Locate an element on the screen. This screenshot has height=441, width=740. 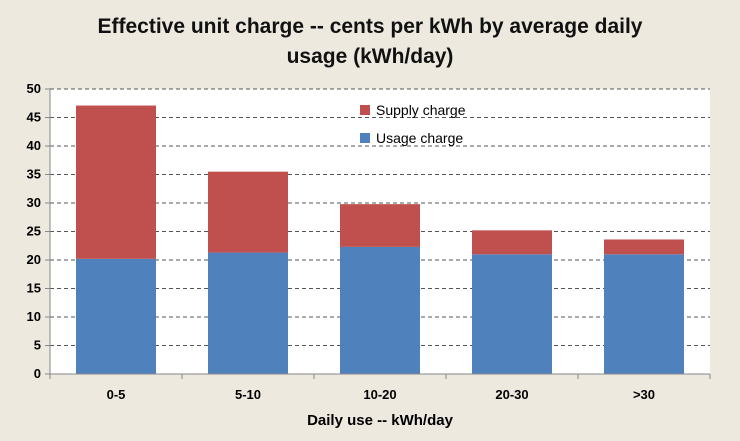
y-tick-label: 0 is located at coordinates (37, 373).